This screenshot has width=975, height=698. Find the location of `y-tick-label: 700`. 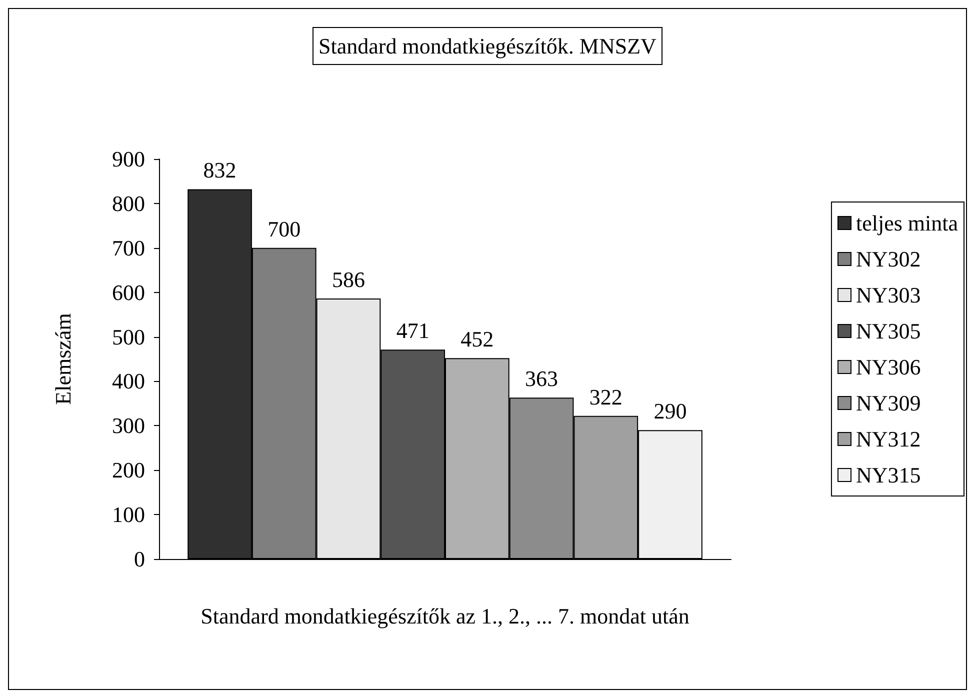

y-tick-label: 700 is located at coordinates (128, 247).